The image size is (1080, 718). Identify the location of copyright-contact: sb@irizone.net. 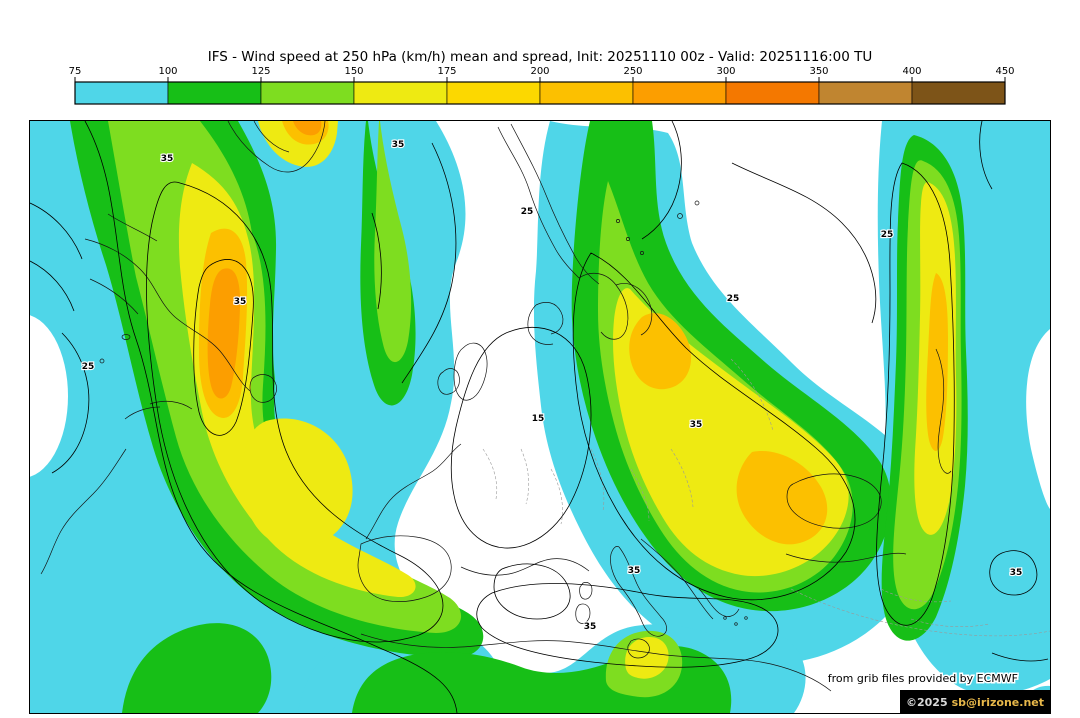
(998, 702).